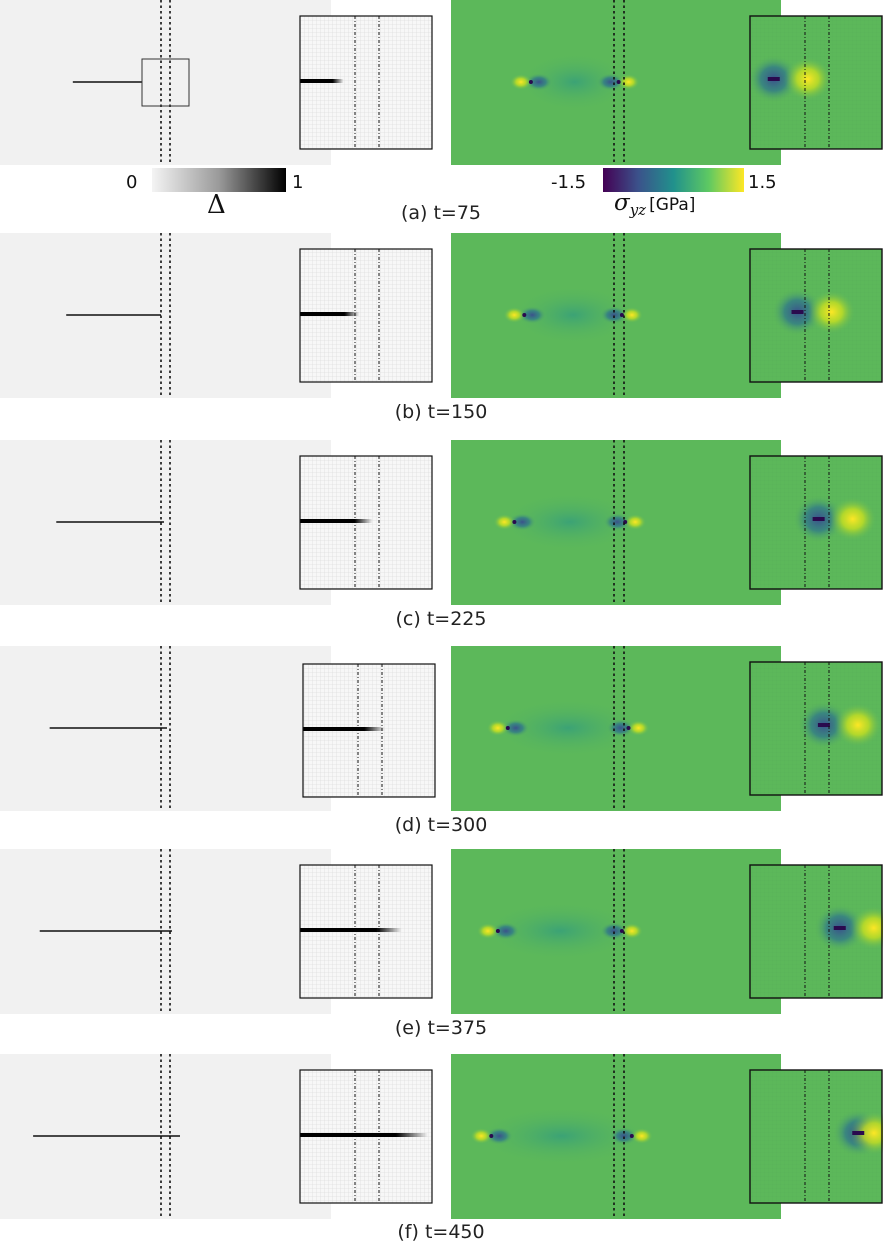 This screenshot has height=1243, width=883. What do you see at coordinates (214, 194) in the screenshot?
I see `damage-colorbar: 0 1 Δ` at bounding box center [214, 194].